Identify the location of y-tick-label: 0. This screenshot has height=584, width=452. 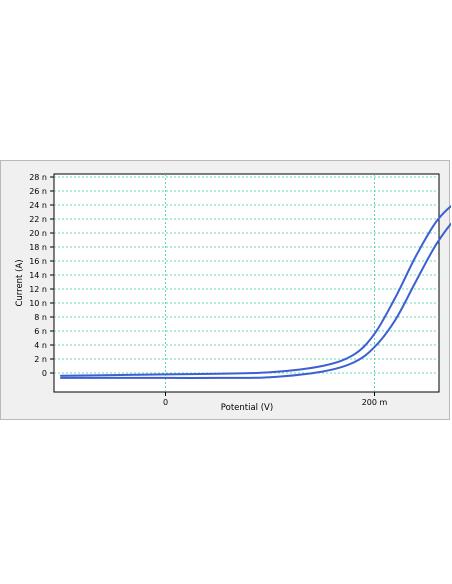
(44, 373).